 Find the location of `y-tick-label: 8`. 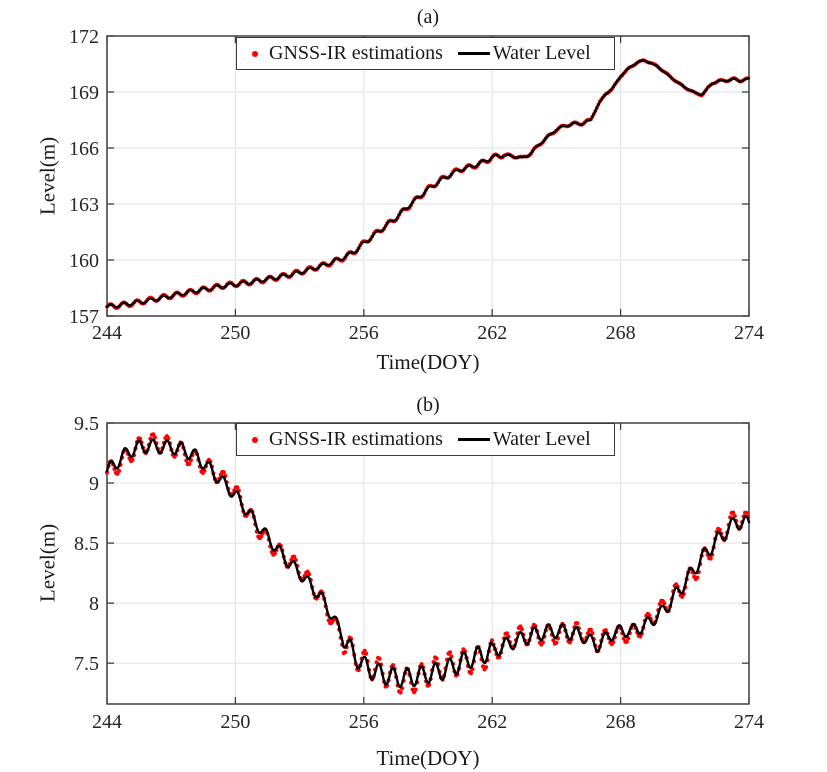

y-tick-label: 8 is located at coordinates (94, 604).